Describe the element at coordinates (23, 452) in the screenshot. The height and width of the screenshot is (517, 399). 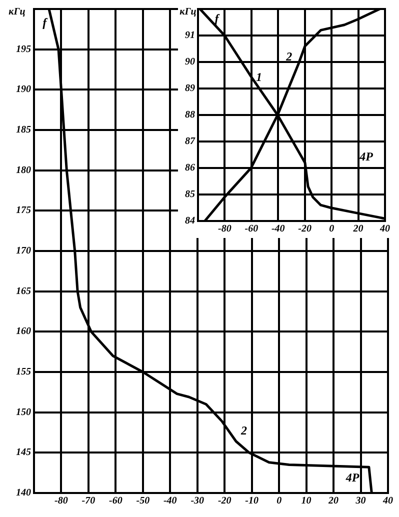
I see `y-tick-label: 145` at that location.